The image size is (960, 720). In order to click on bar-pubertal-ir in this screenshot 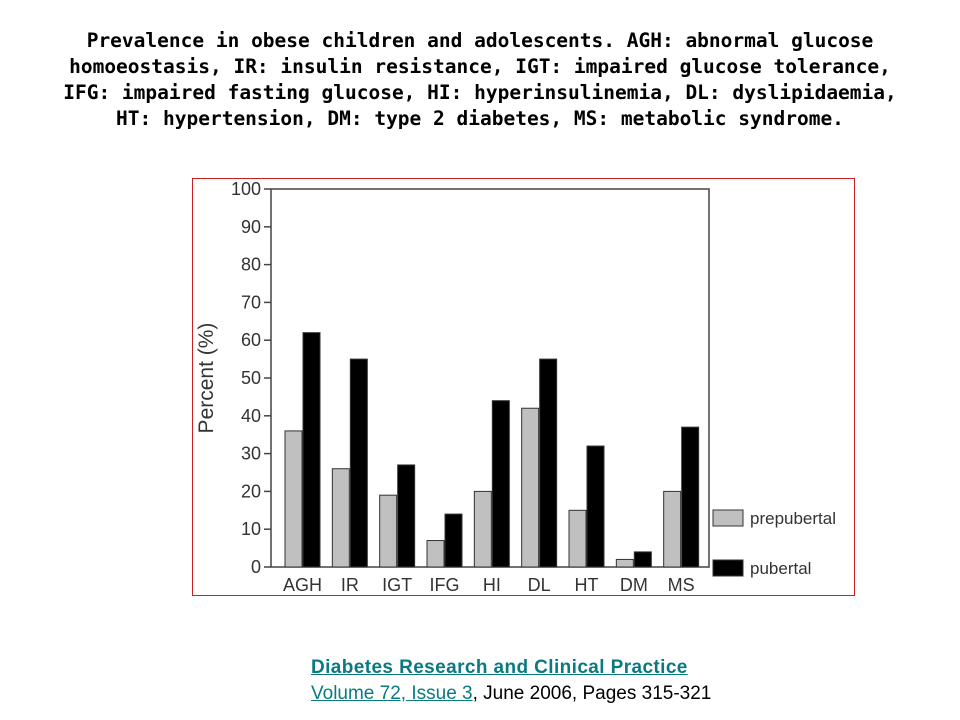, I will do `click(358, 463)`.